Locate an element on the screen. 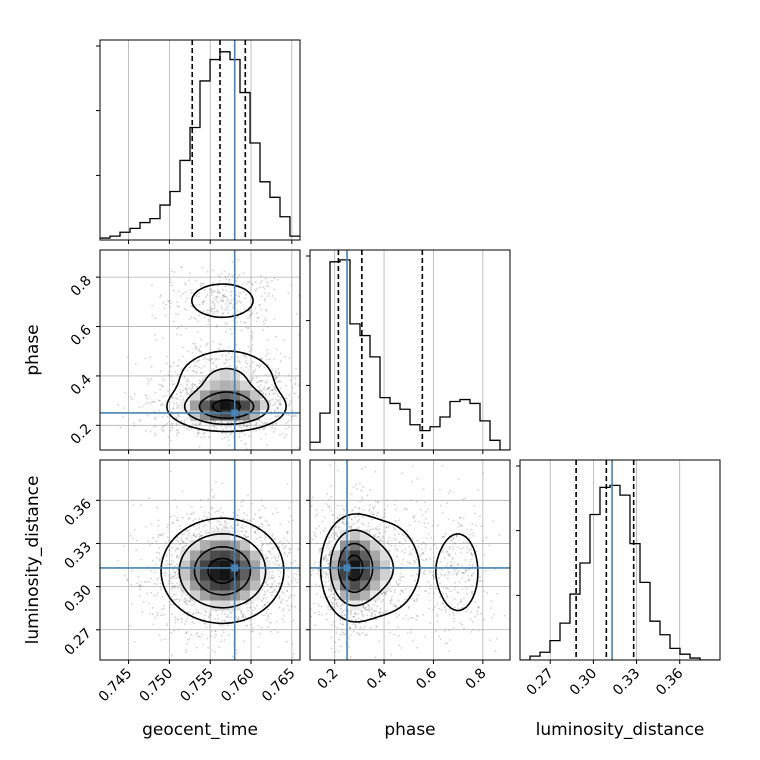 Image resolution: width=760 pixels, height=760 pixels. y-tick-label: 0.2 is located at coordinates (81, 434).